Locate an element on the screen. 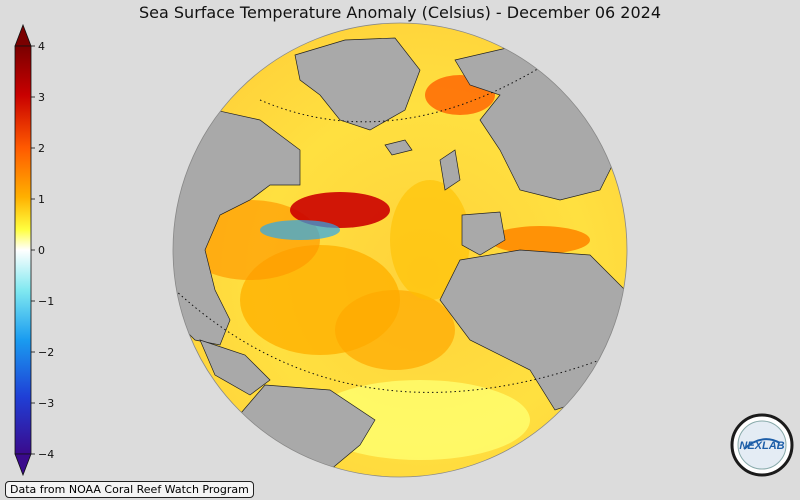 Image resolution: width=800 pixels, height=500 pixels. colorbar-tick-label: −3 is located at coordinates (46, 403).